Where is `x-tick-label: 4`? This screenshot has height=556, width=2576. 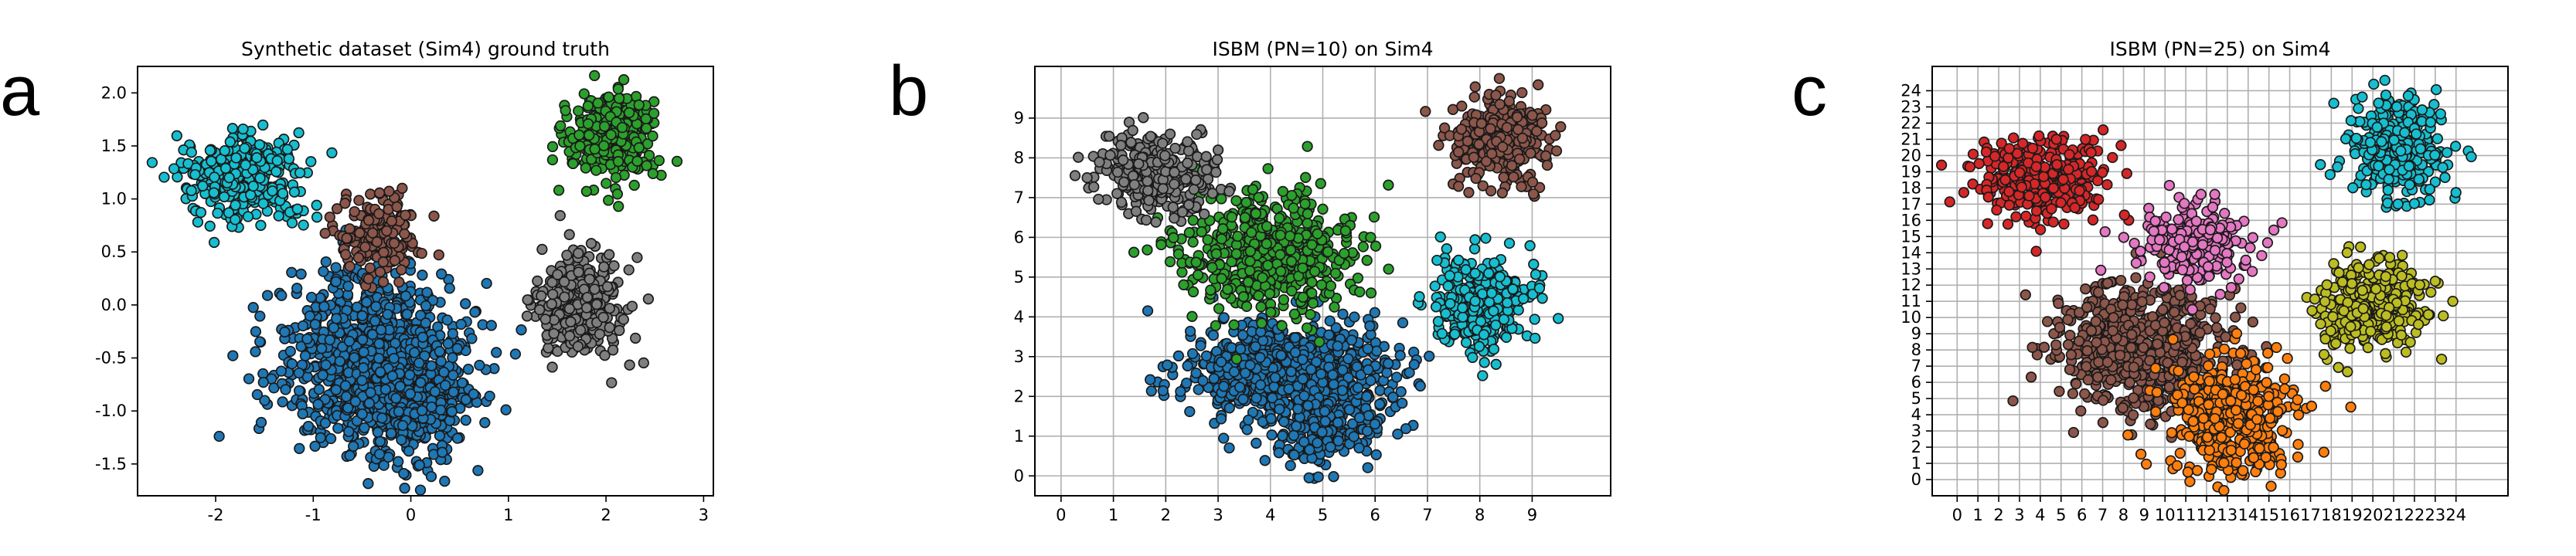
x-tick-label: 4 is located at coordinates (1270, 515).